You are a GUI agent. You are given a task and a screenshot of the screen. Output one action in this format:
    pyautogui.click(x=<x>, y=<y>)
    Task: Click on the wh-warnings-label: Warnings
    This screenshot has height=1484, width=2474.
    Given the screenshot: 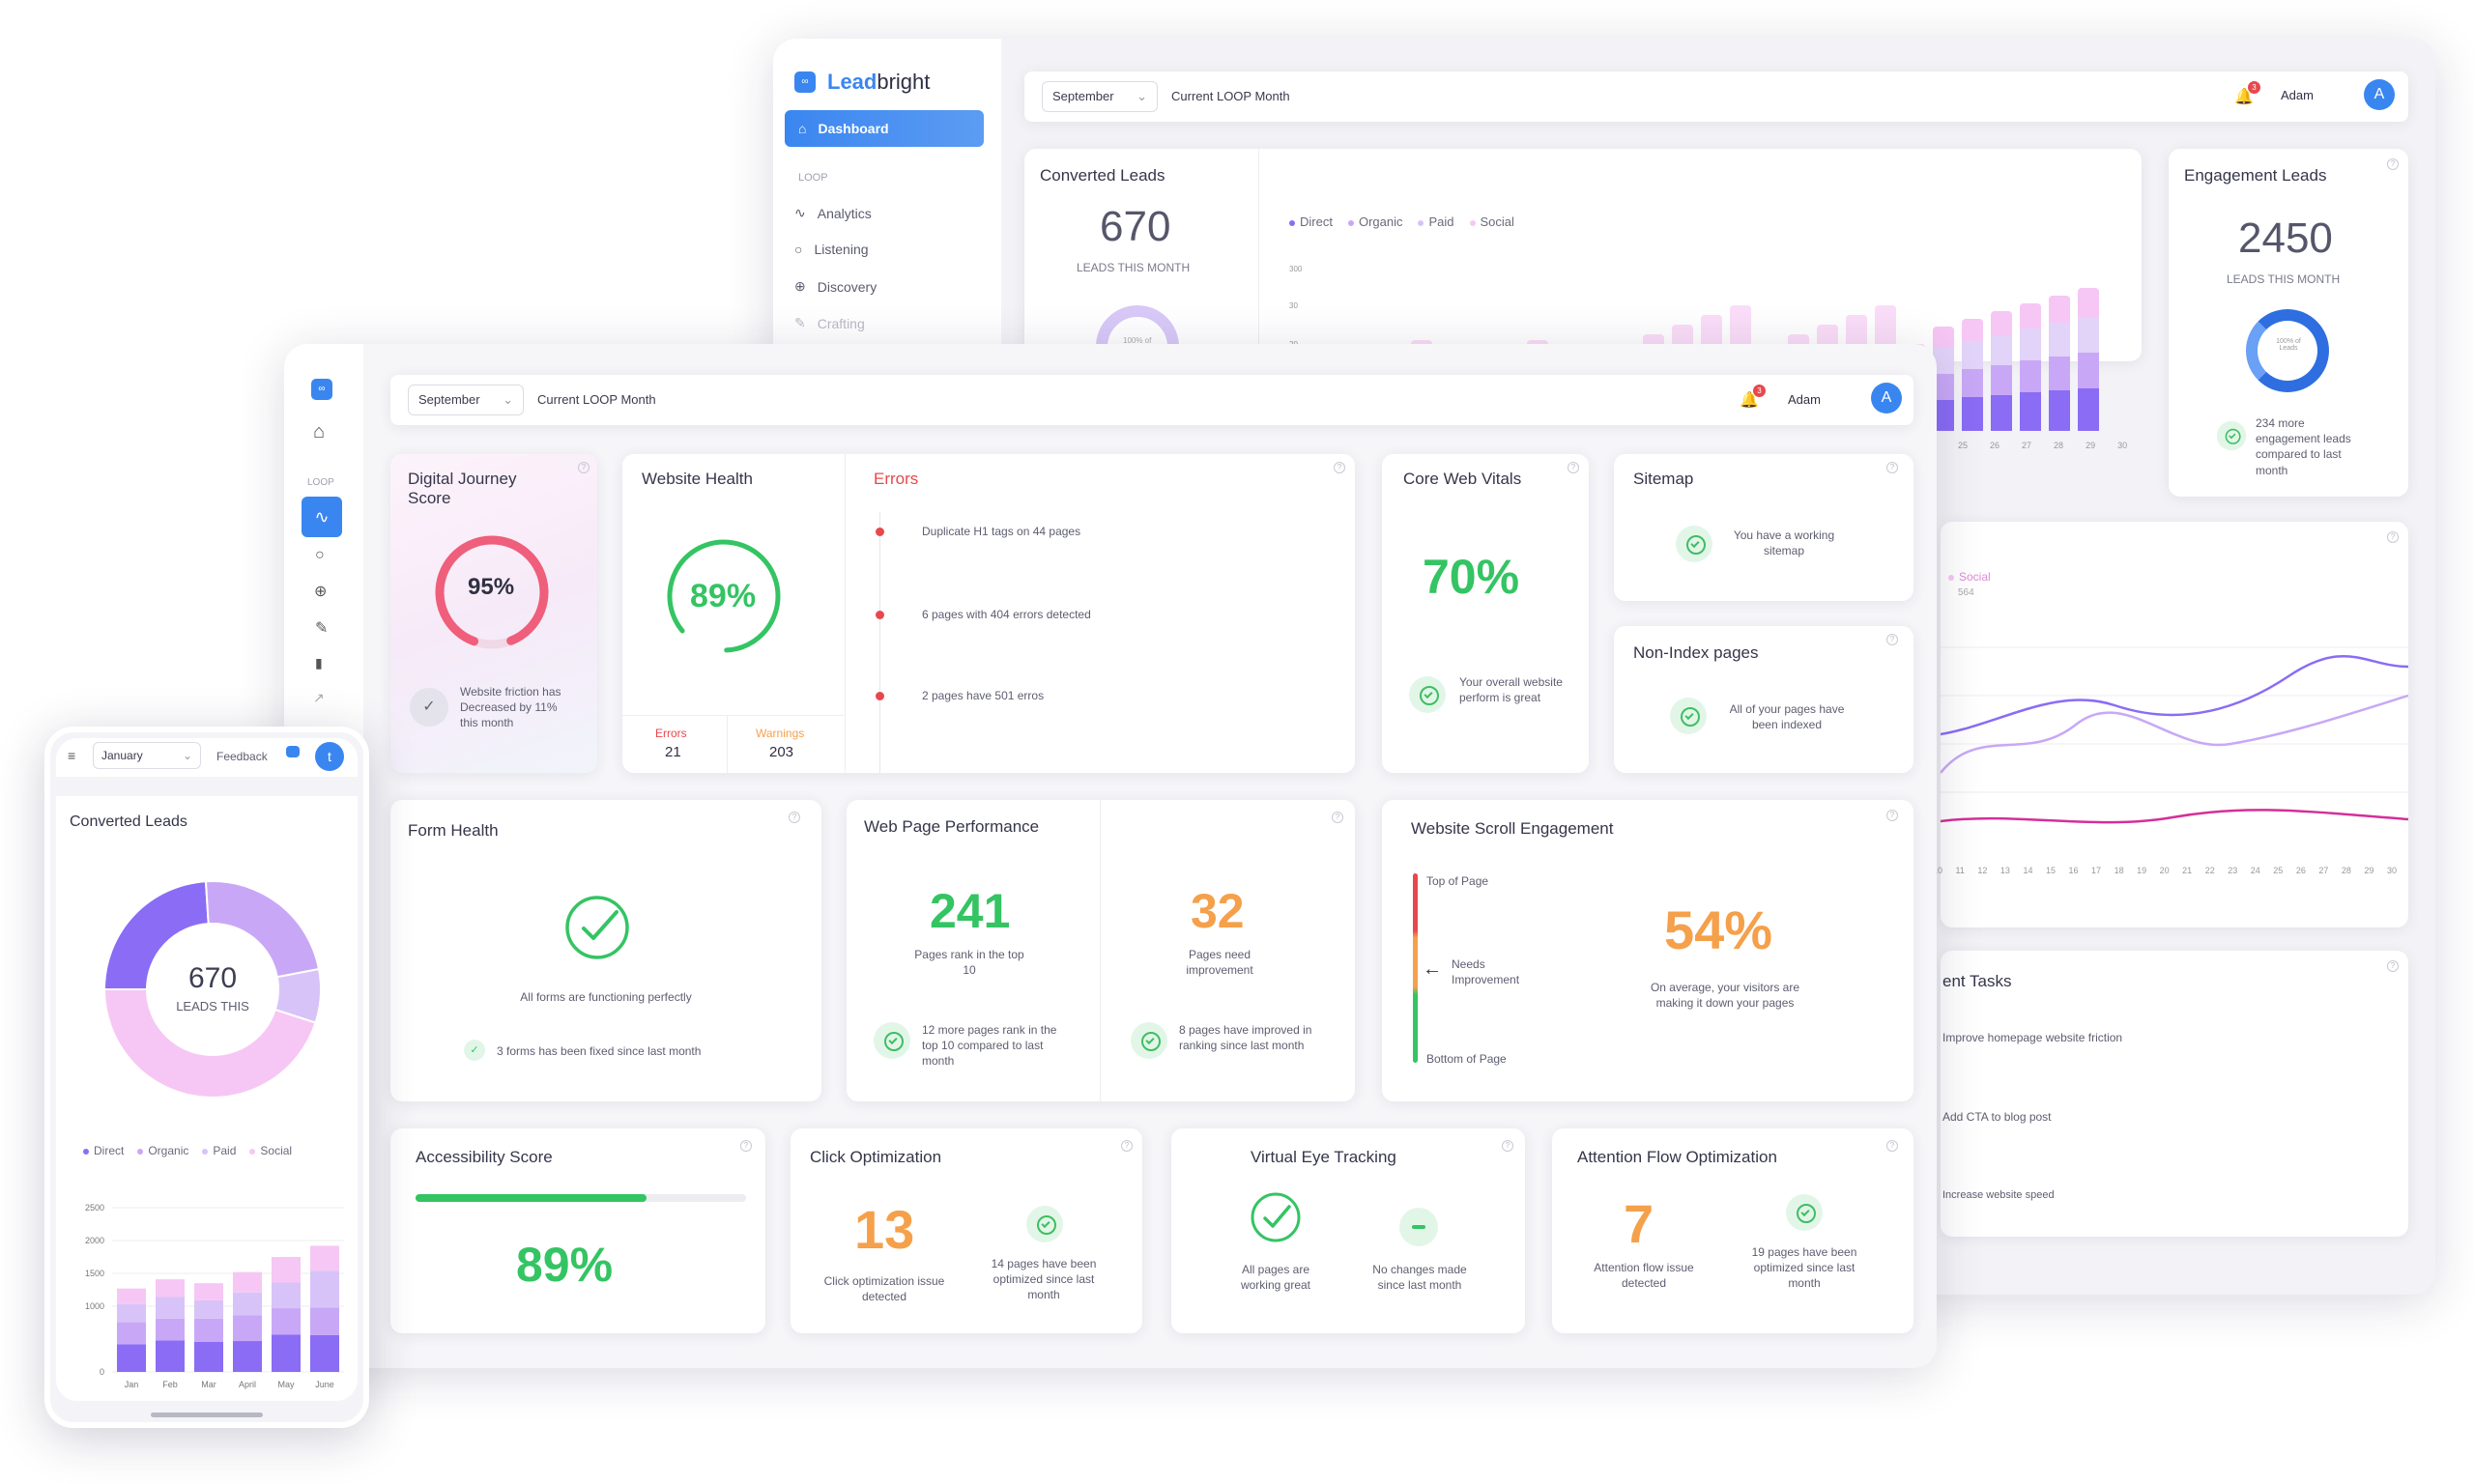 What is the action you would take?
    pyautogui.click(x=780, y=734)
    